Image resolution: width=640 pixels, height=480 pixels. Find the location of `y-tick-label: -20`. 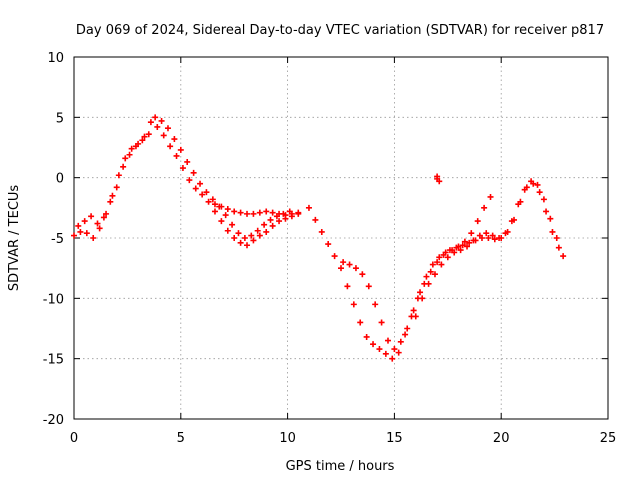

y-tick-label: -20 is located at coordinates (53, 420).